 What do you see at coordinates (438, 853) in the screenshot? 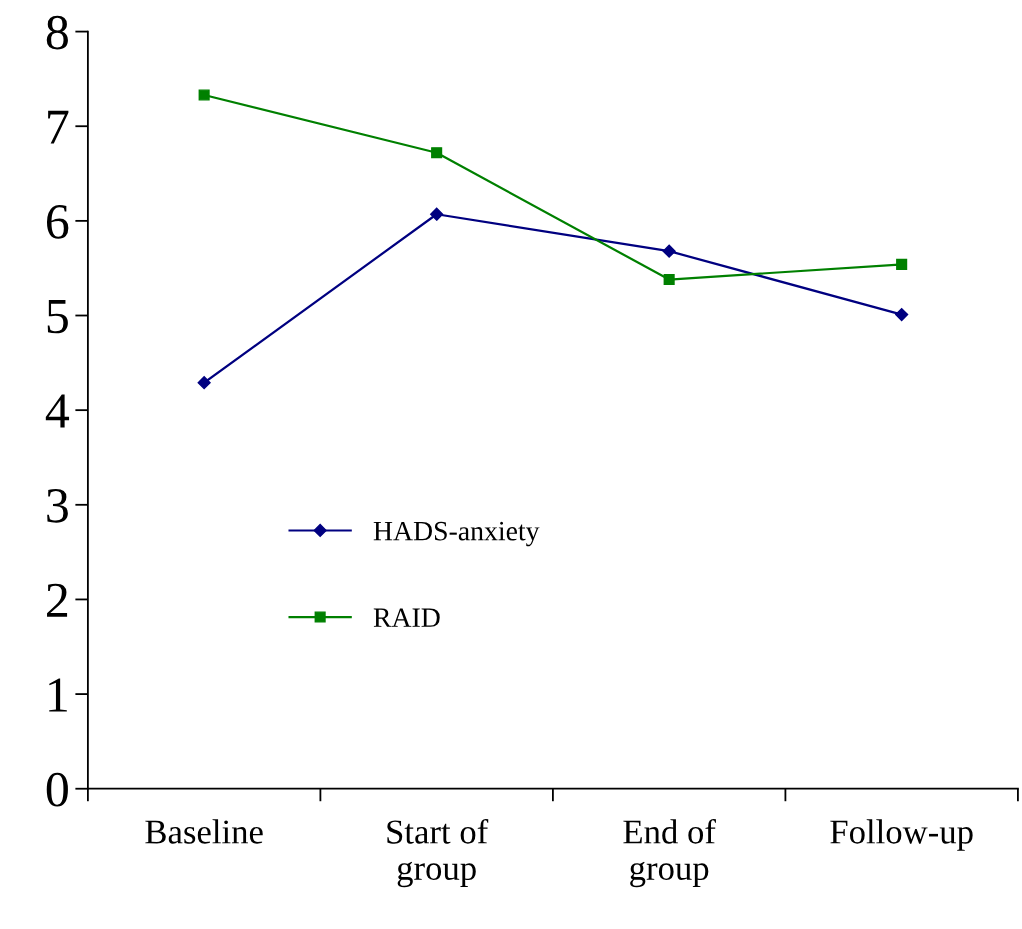
I see `x-tick-label: Start of group` at bounding box center [438, 853].